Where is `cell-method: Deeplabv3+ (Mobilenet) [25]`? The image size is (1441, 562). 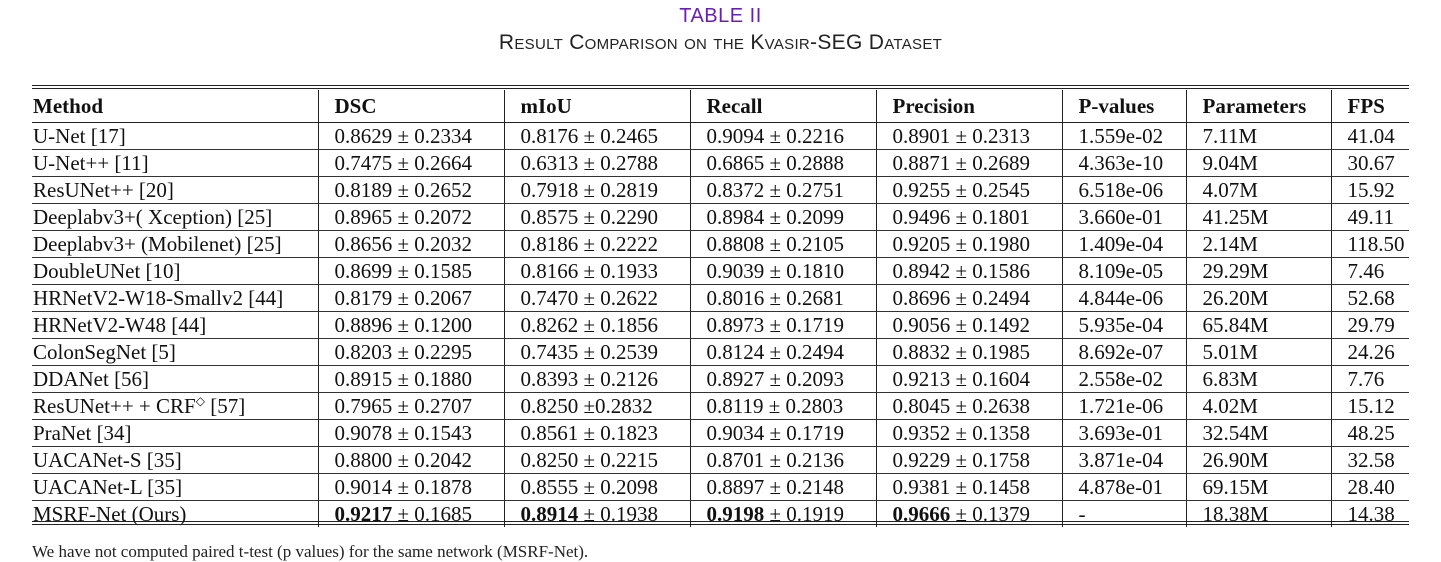
cell-method: Deeplabv3+ (Mobilenet) [25] is located at coordinates (175, 244).